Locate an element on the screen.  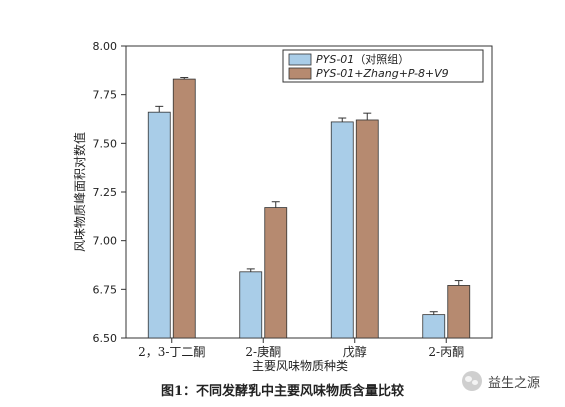
y-axis-ticks: 8.00 7.75 7.50 7.25 7.00 6.75 6.50 is located at coordinates (109, 192).